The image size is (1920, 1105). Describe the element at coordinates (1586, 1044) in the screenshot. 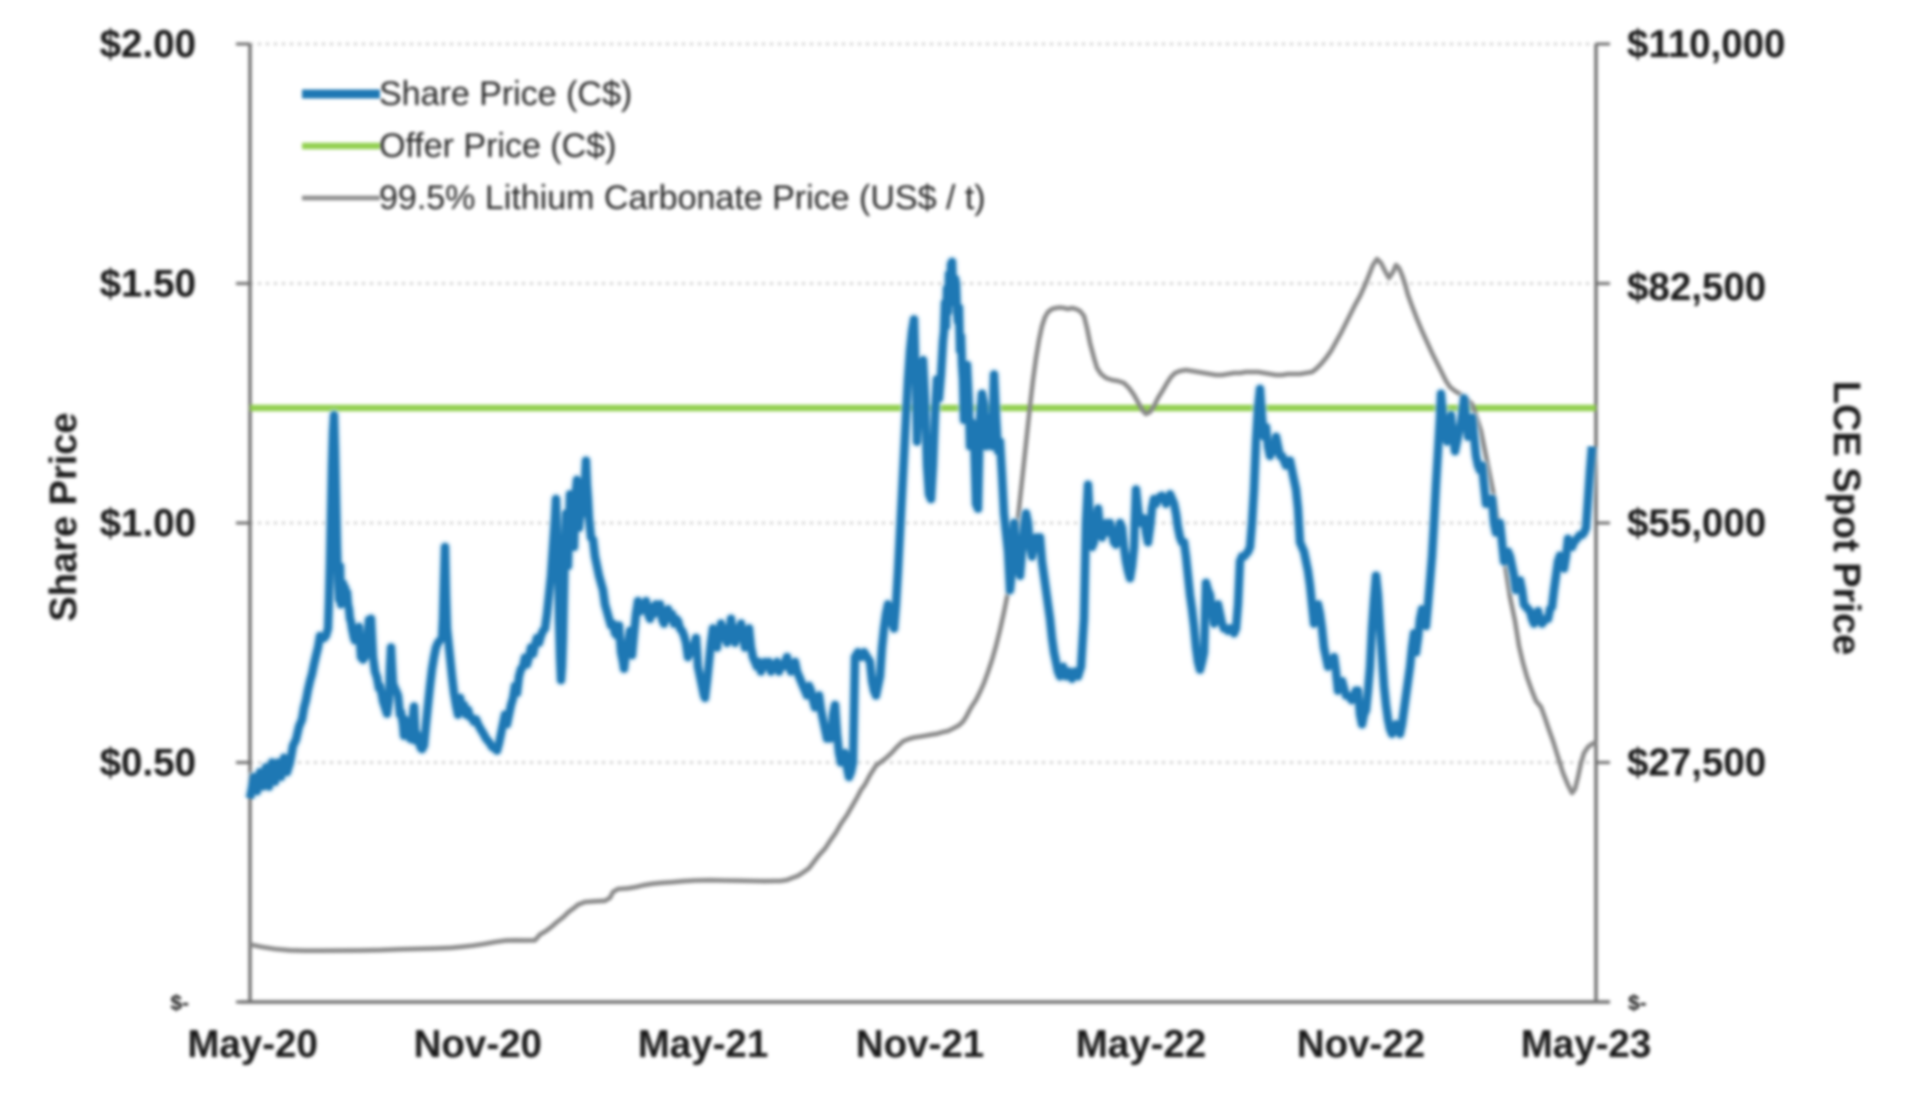

I see `svg-text: May-23` at that location.